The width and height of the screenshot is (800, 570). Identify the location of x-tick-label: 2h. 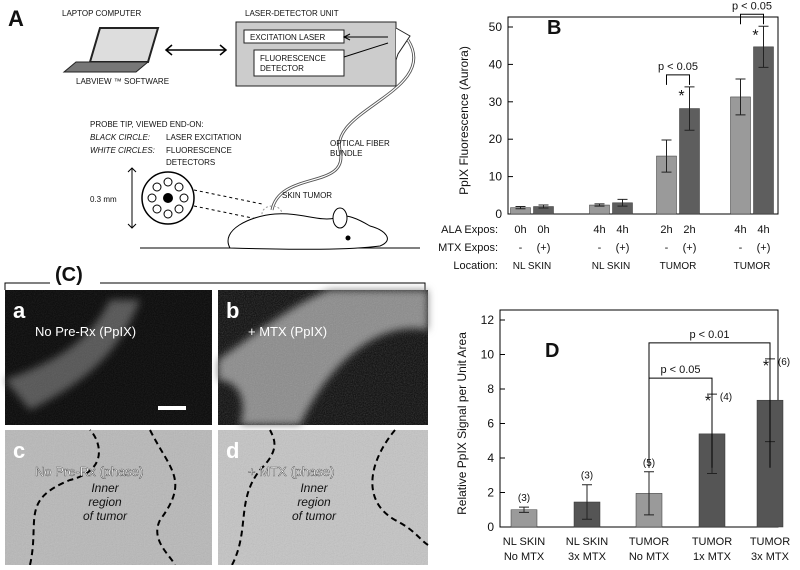
(666, 230).